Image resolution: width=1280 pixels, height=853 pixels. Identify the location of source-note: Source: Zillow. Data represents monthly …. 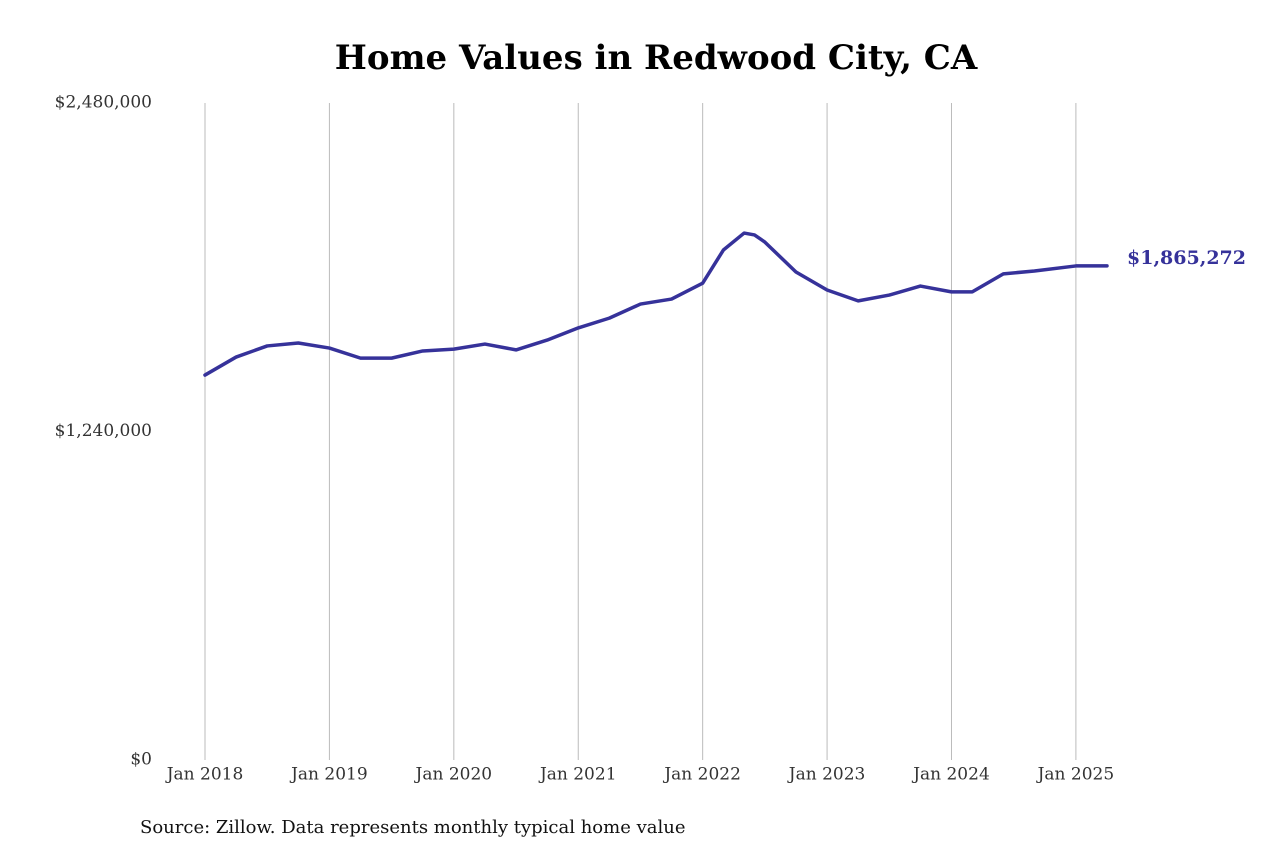
(413, 827).